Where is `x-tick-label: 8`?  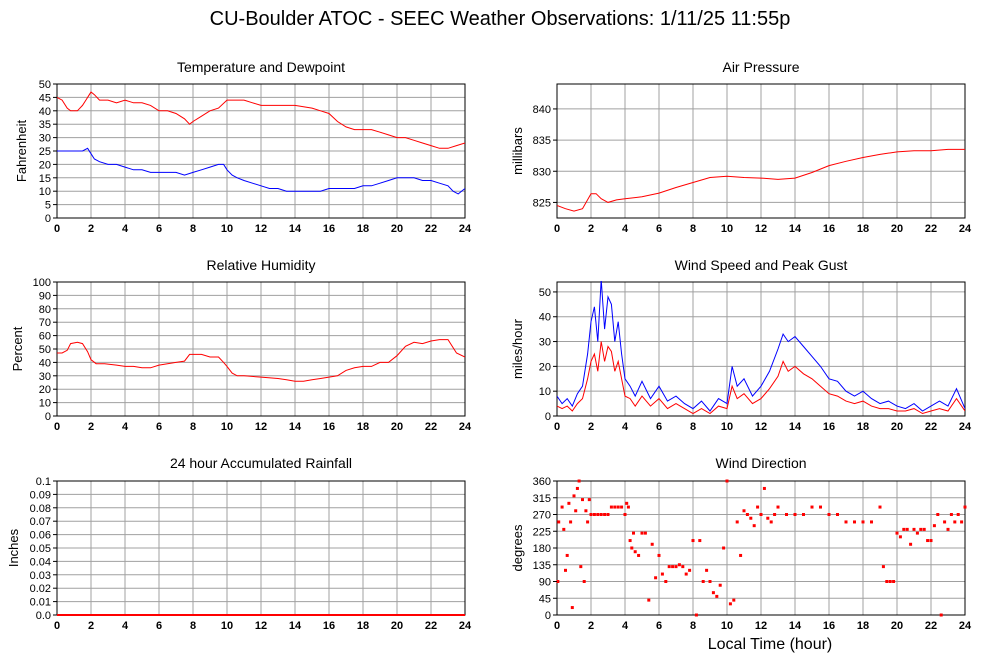 x-tick-label: 8 is located at coordinates (693, 626).